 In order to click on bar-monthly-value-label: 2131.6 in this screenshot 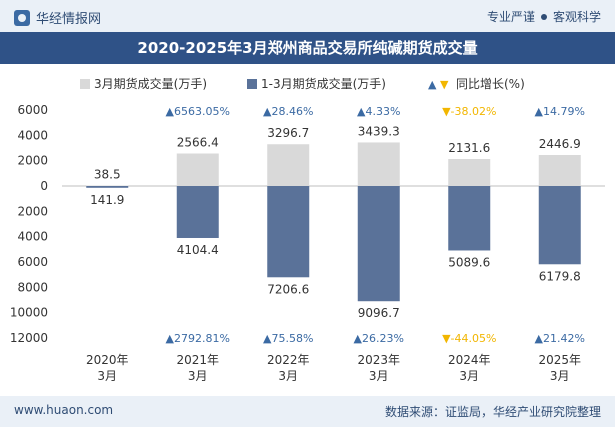, I will do `click(469, 148)`.